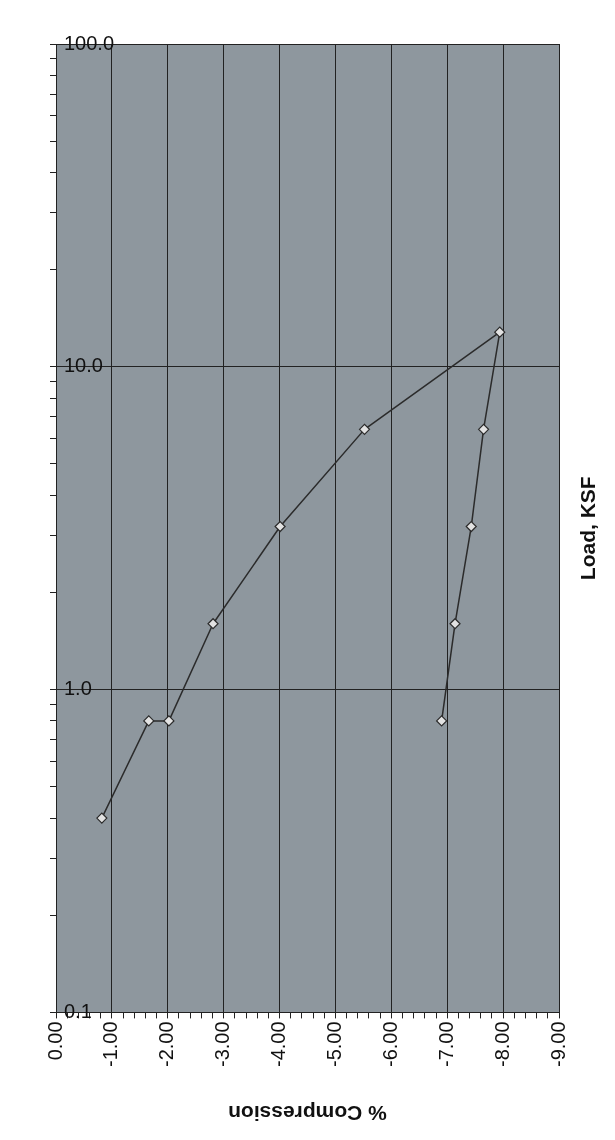  What do you see at coordinates (445, 1044) in the screenshot?
I see `x-tick-label: -7.00` at bounding box center [445, 1044].